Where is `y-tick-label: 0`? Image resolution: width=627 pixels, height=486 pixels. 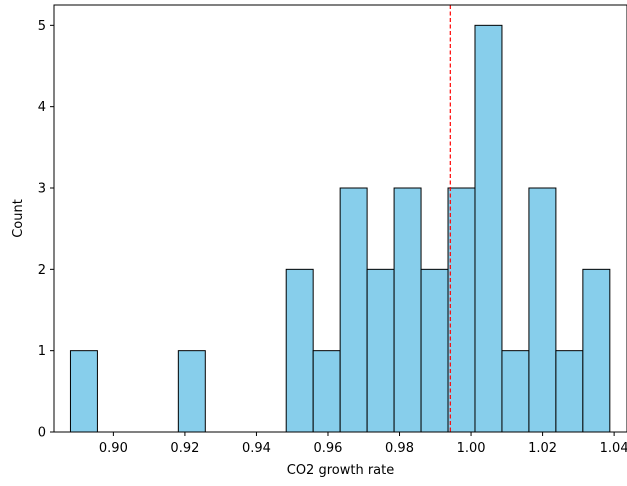
y-tick-label: 0 is located at coordinates (42, 433).